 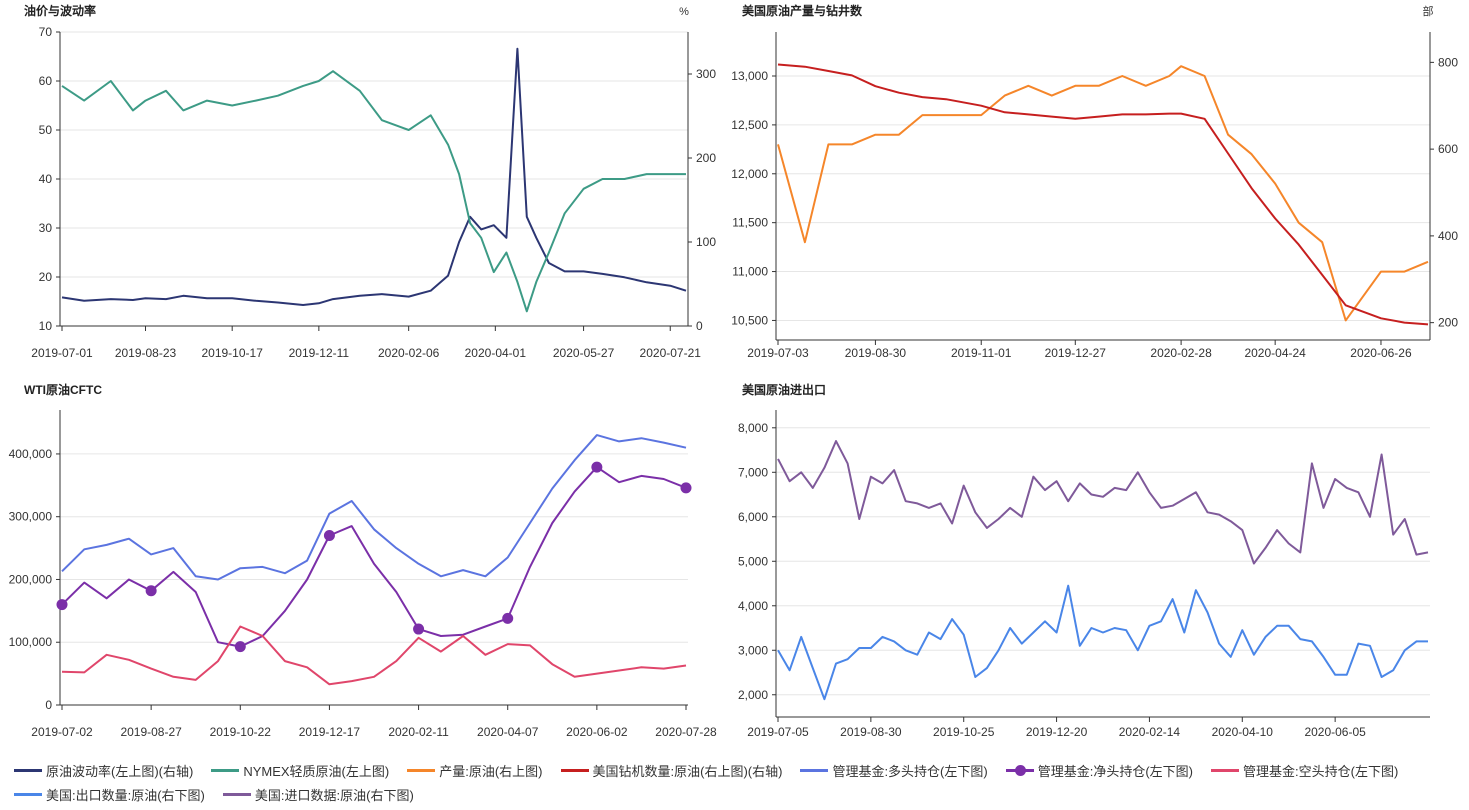 I want to click on x-tick-label: 2020-06-26, so click(x=1381, y=353).